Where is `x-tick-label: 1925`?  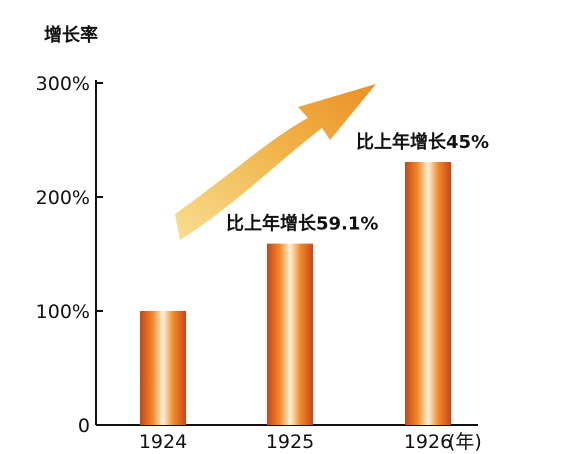 x-tick-label: 1925 is located at coordinates (290, 442).